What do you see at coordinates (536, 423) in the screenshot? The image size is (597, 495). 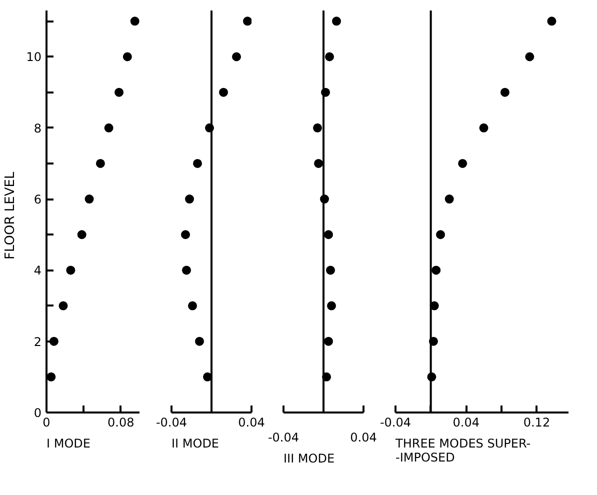 I see `x-tick-label: 0.12` at bounding box center [536, 423].